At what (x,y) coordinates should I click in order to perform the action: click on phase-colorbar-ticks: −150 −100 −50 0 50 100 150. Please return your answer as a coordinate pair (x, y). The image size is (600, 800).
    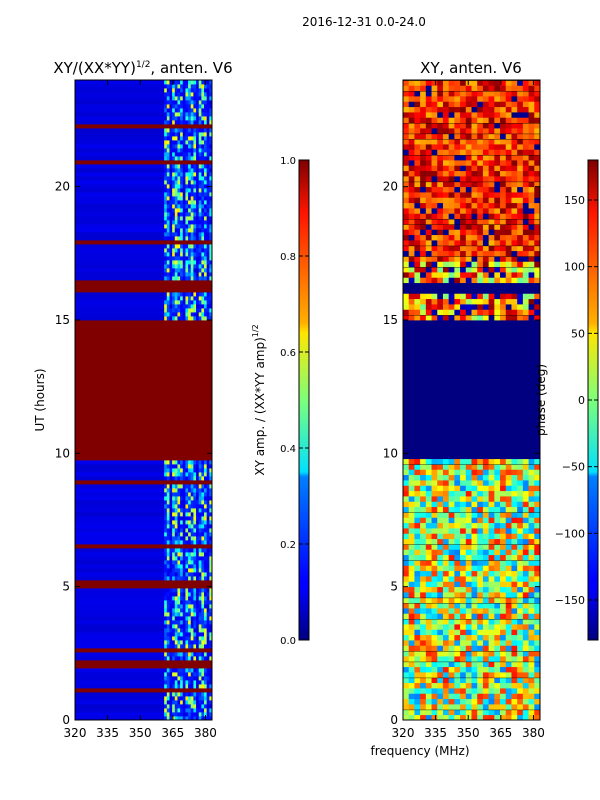
    Looking at the image, I should click on (576, 400).